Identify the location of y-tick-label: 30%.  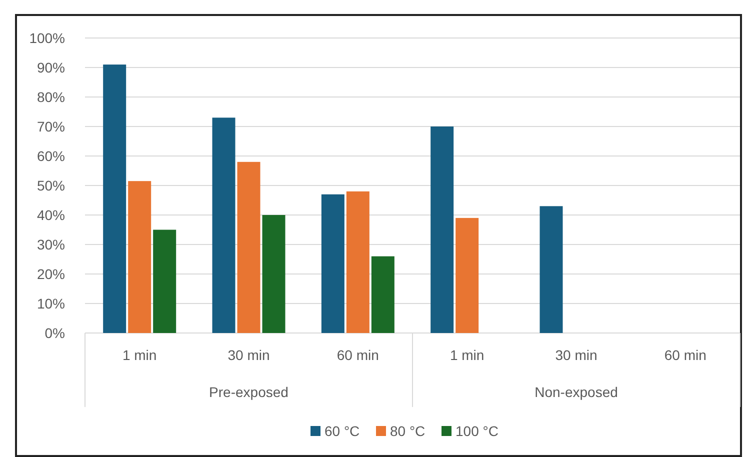
(50, 244).